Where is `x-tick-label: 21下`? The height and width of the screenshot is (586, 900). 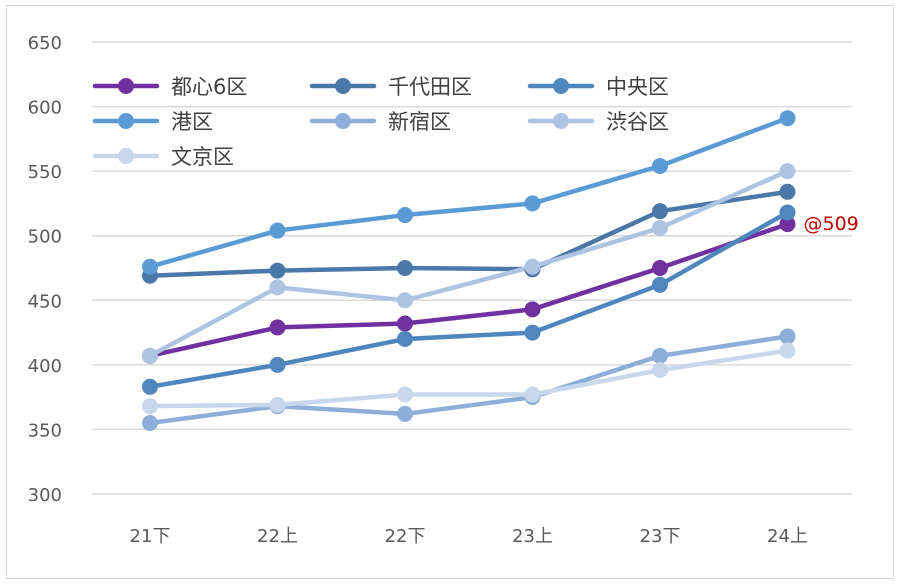 x-tick-label: 21下 is located at coordinates (150, 536).